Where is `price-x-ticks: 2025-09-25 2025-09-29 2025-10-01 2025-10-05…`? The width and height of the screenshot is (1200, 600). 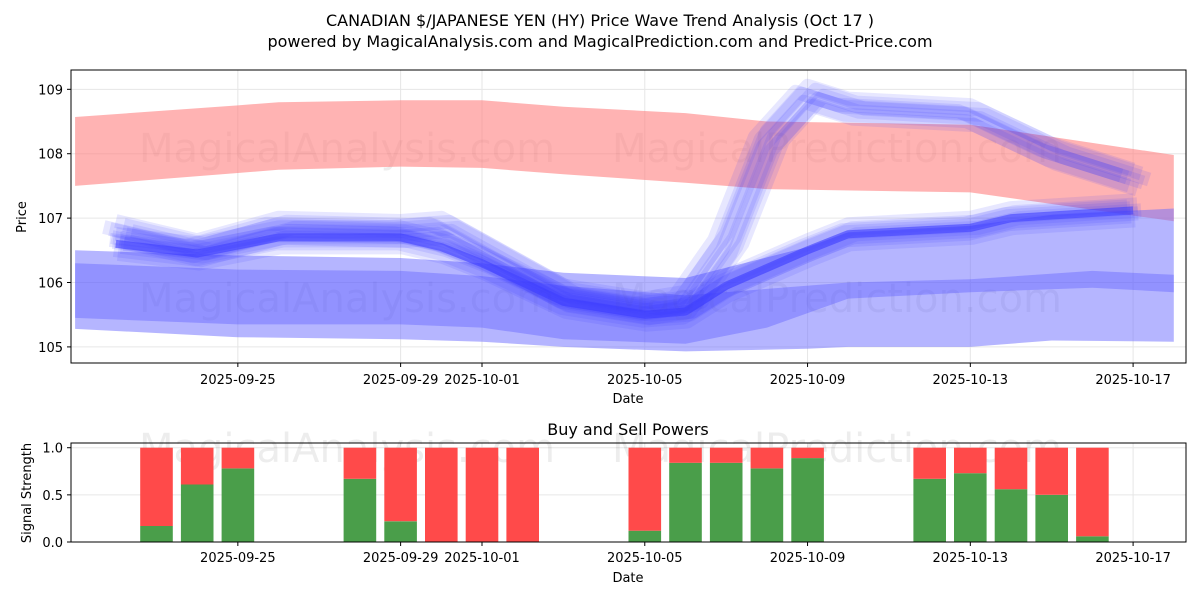
price-x-ticks: 2025-09-25 2025-09-29 2025-10-01 2025-10-05… is located at coordinates (685, 375).